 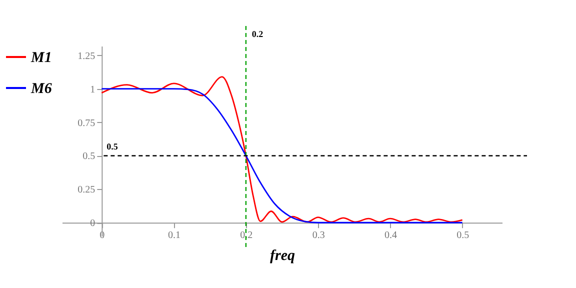 I want to click on y-tick-label: 0.5, so click(x=89, y=156).